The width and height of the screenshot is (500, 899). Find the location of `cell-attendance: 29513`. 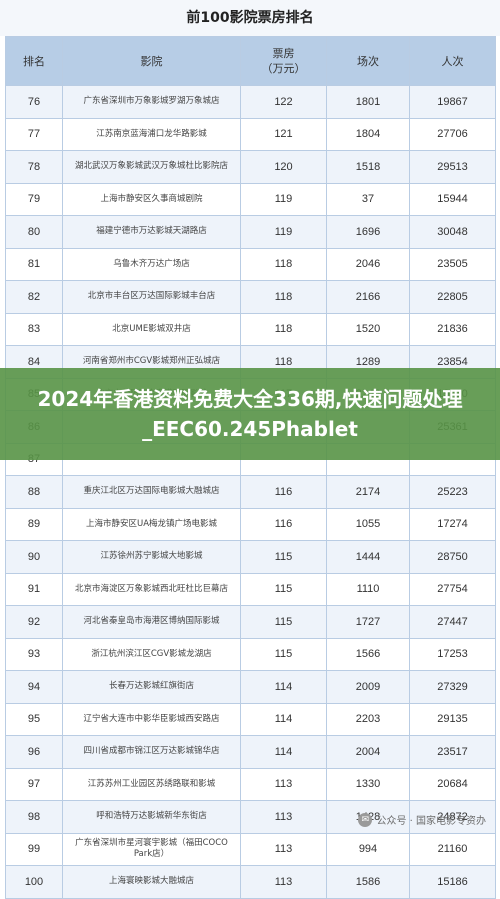

cell-attendance: 29513 is located at coordinates (452, 167).